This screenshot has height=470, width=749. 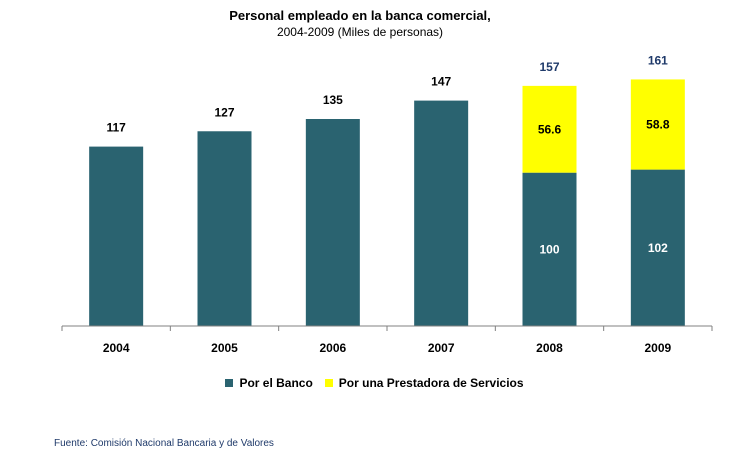 I want to click on bar-banco-2008, so click(x=549, y=249).